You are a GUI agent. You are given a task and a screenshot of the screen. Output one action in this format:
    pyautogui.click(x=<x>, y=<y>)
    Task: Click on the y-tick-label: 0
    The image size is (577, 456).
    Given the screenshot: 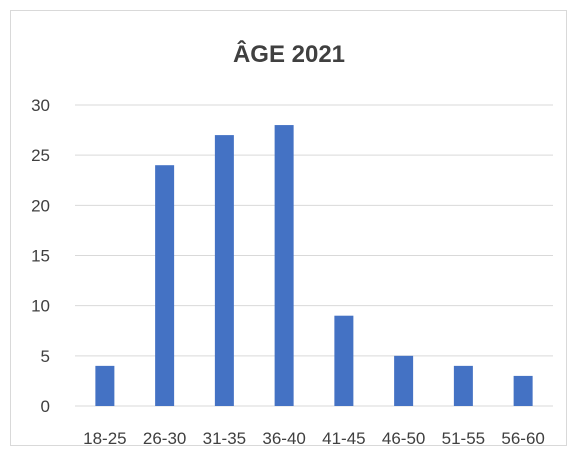 What is the action you would take?
    pyautogui.click(x=45, y=406)
    